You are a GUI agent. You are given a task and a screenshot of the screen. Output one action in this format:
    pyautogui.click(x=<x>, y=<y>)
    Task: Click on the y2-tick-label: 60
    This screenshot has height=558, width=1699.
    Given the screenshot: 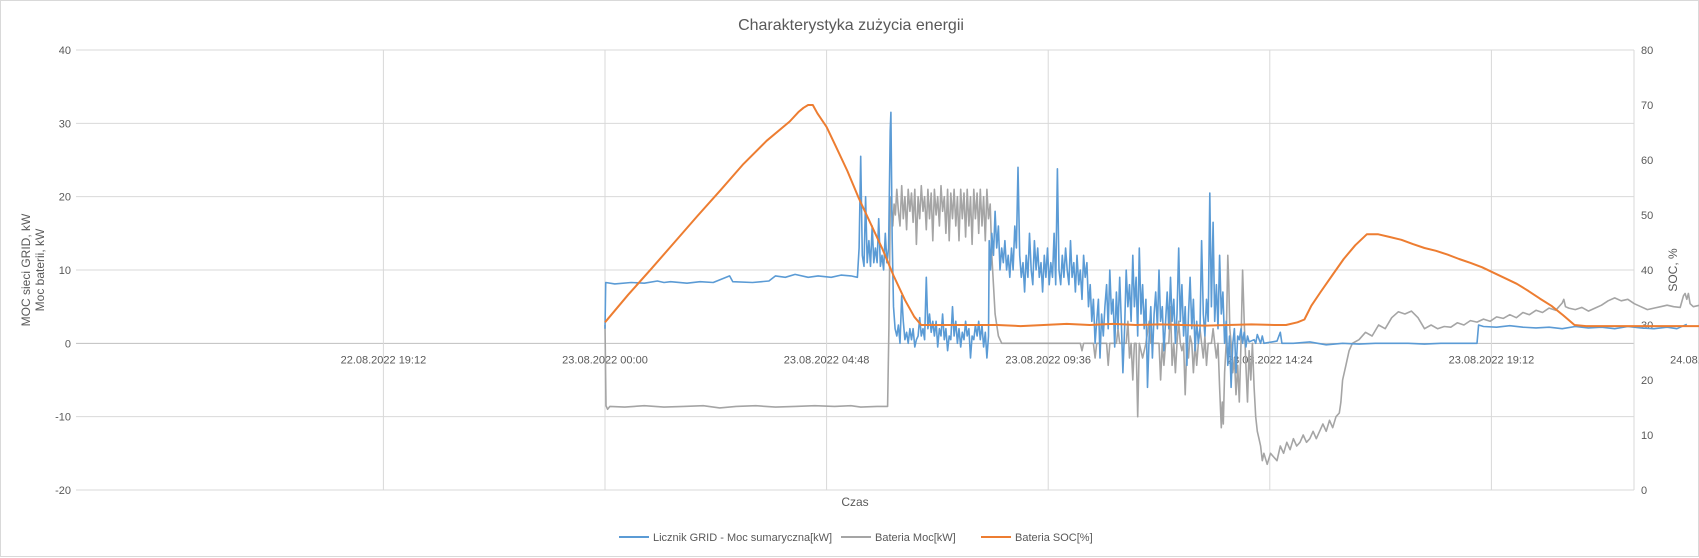 What is the action you would take?
    pyautogui.click(x=1647, y=161)
    